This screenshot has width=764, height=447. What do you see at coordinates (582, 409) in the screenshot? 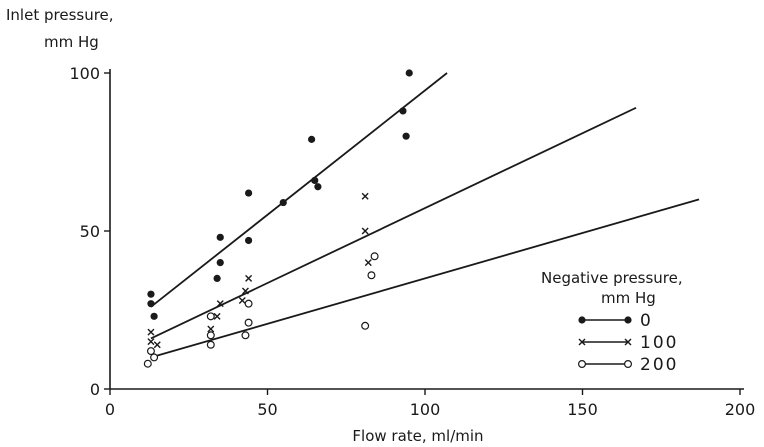
I see `x-tick-label: 150` at bounding box center [582, 409].